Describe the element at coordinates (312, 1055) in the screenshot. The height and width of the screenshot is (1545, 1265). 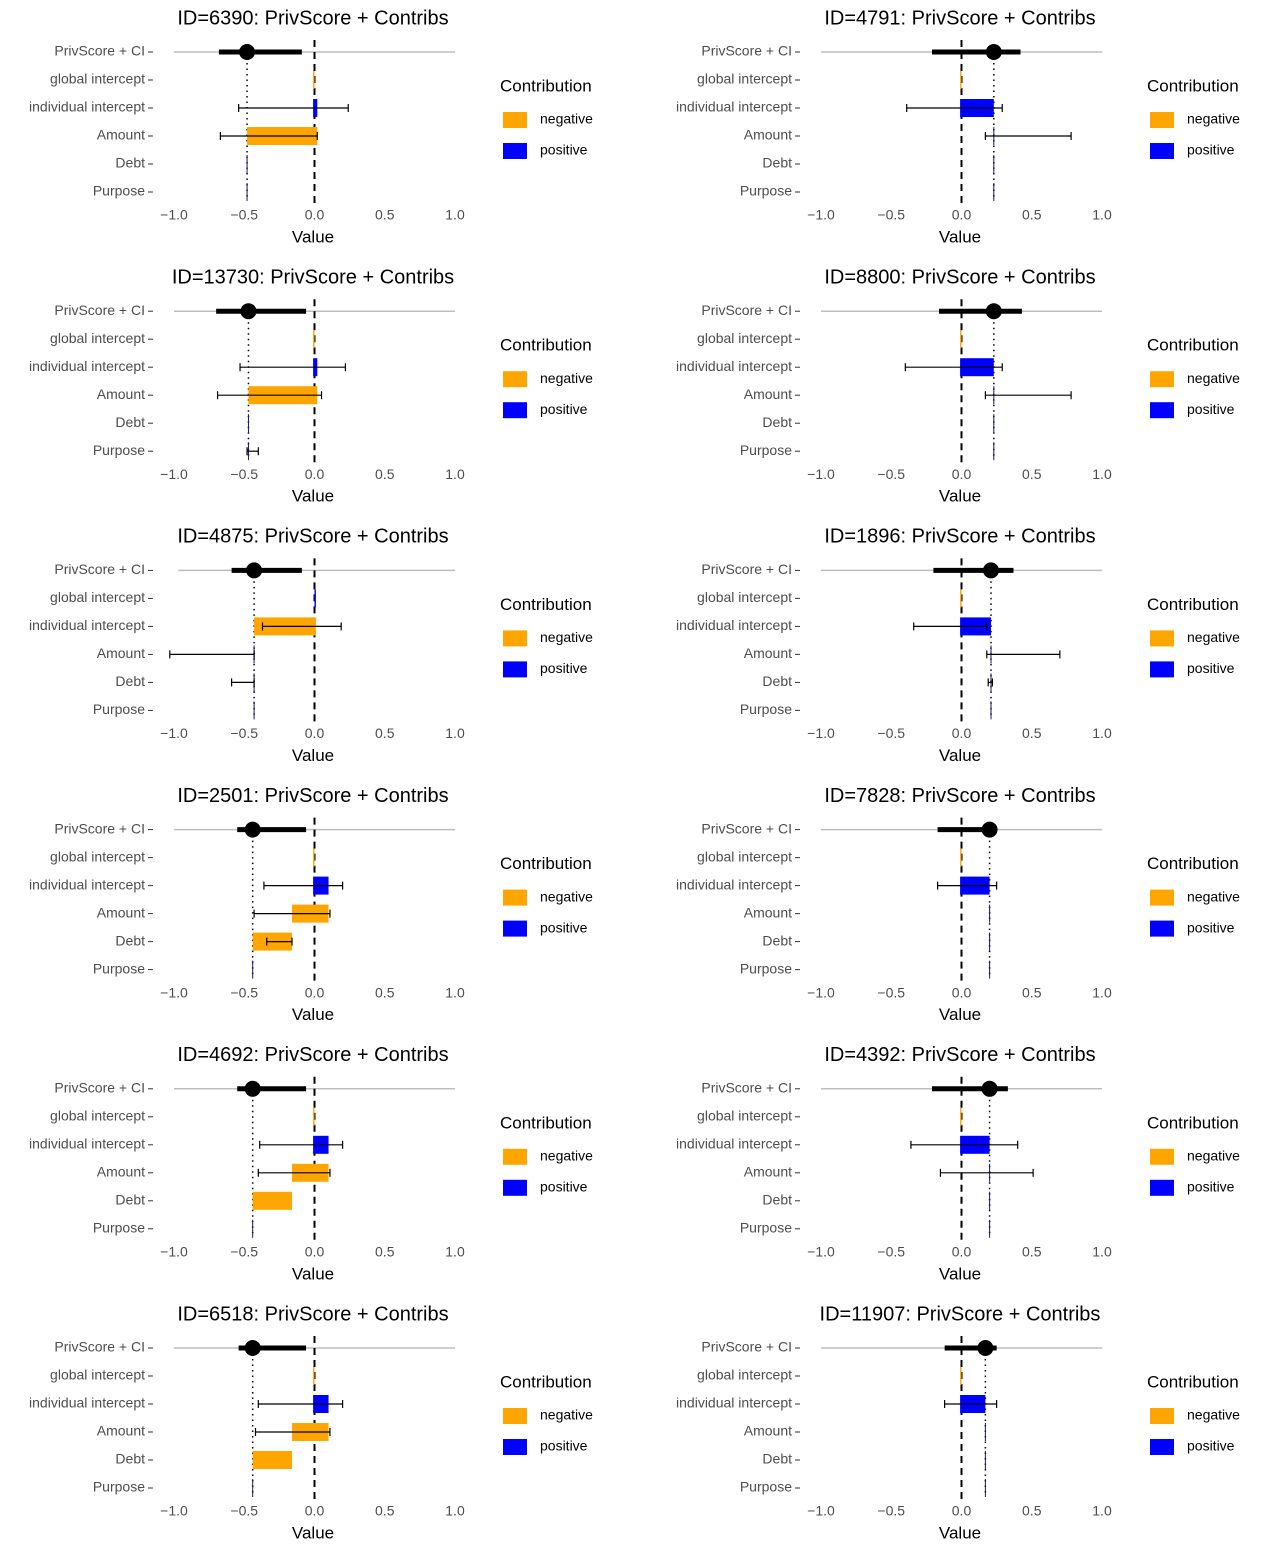
I see `panel-title: ID=4692: PrivScore + Contribs` at that location.